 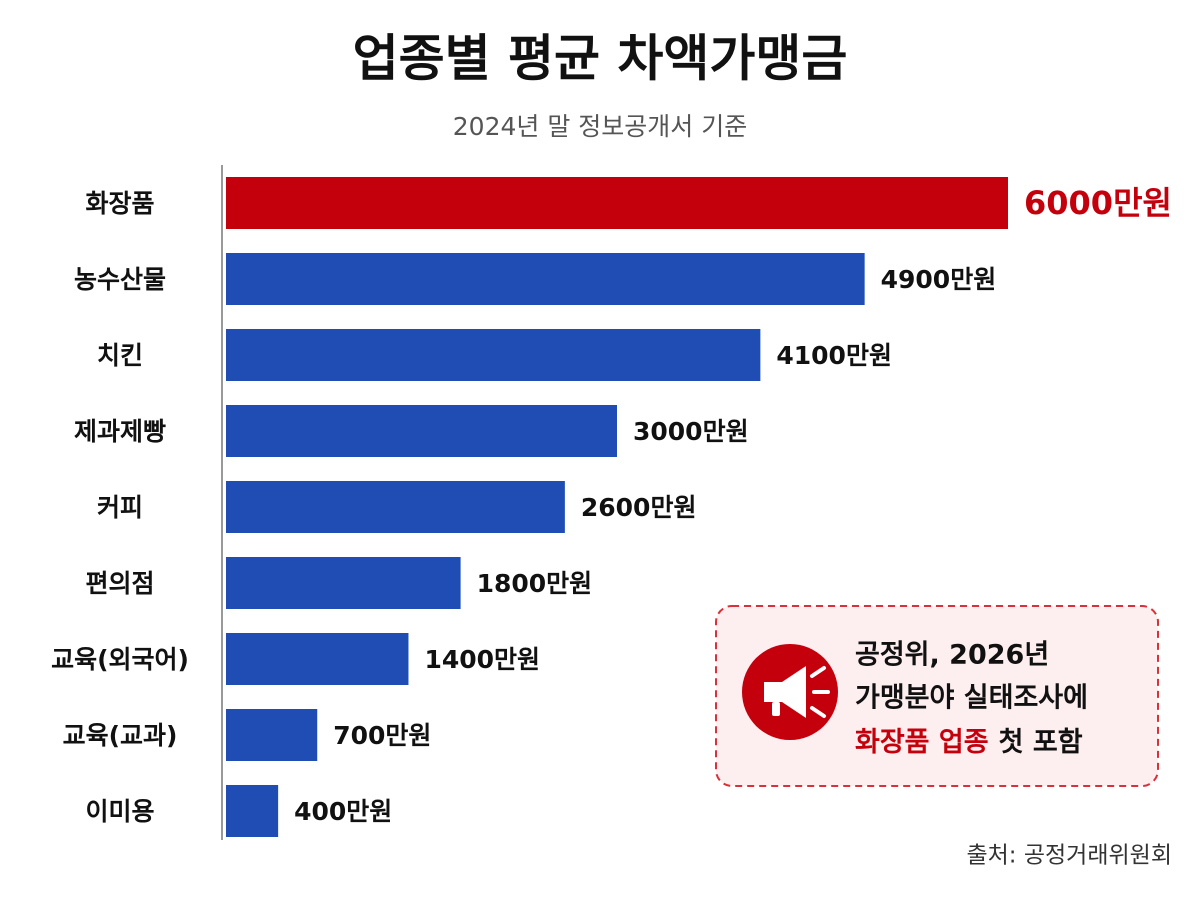 I want to click on y-tick-label: 제과제빵, so click(x=120, y=431).